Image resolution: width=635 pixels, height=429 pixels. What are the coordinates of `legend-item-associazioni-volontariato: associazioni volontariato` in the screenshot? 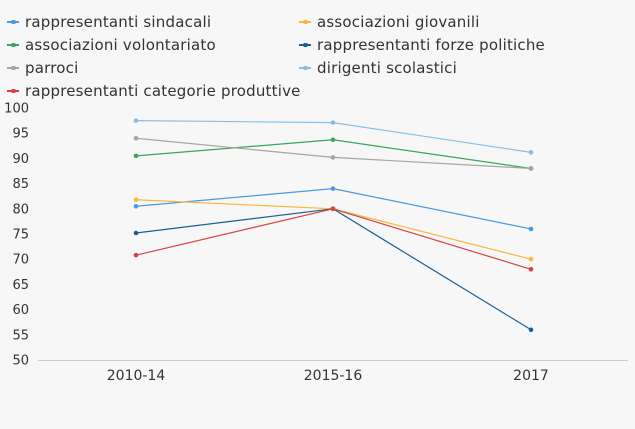 It's located at (111, 45).